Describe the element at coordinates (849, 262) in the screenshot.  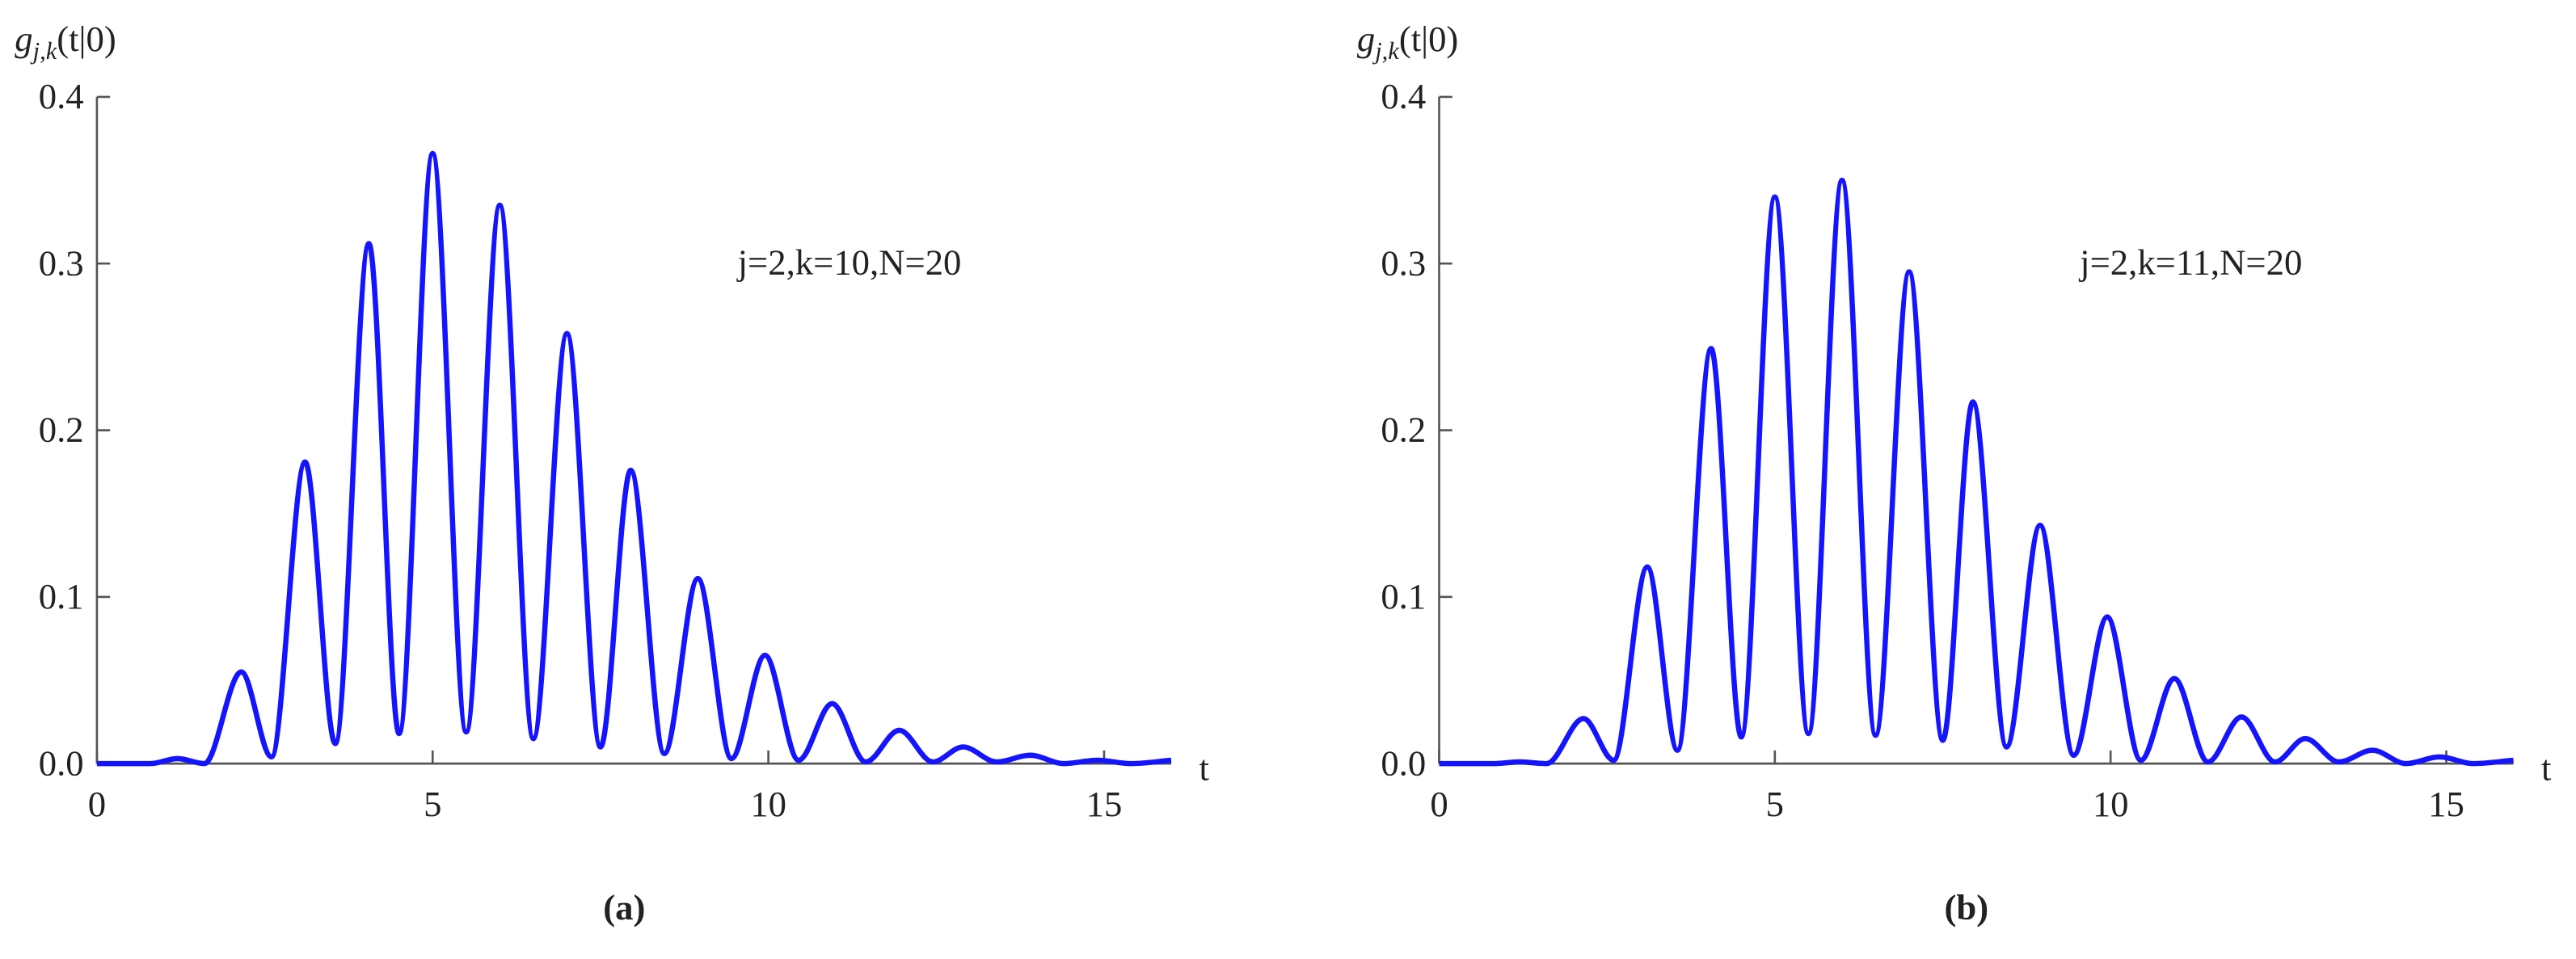
I see `annotation: j=2,k=10,N=20` at that location.